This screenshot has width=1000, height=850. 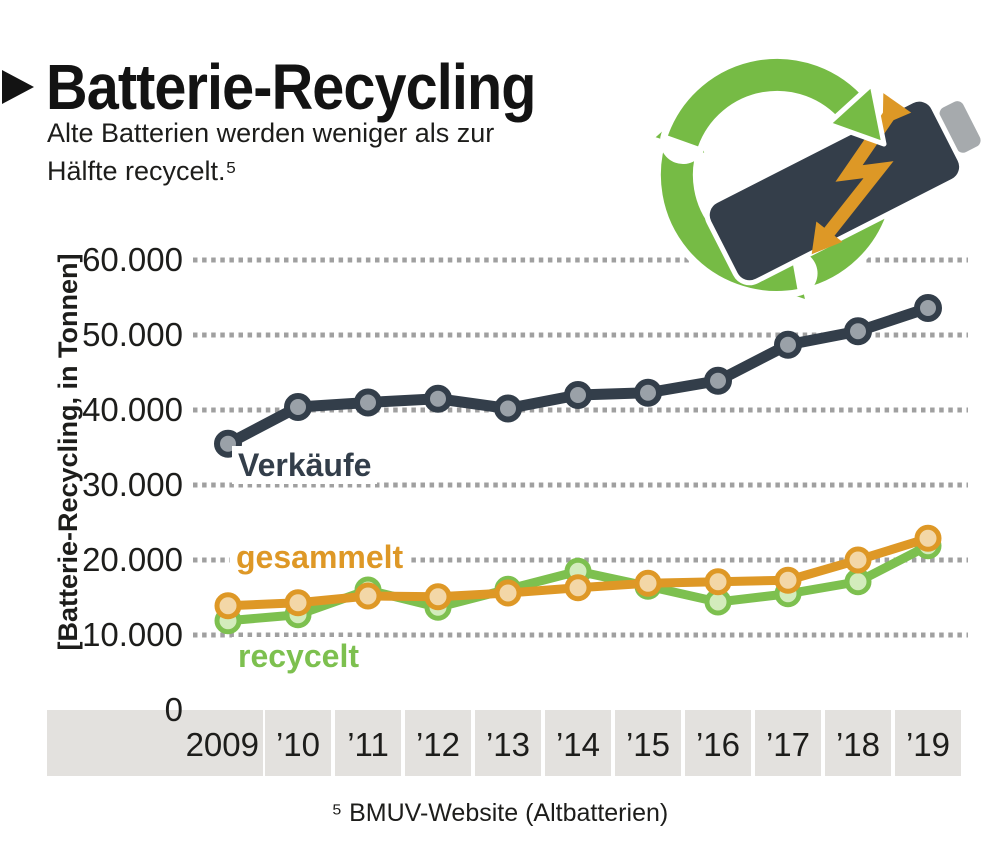 What do you see at coordinates (648, 743) in the screenshot?
I see `x-tick-cell: ’15` at bounding box center [648, 743].